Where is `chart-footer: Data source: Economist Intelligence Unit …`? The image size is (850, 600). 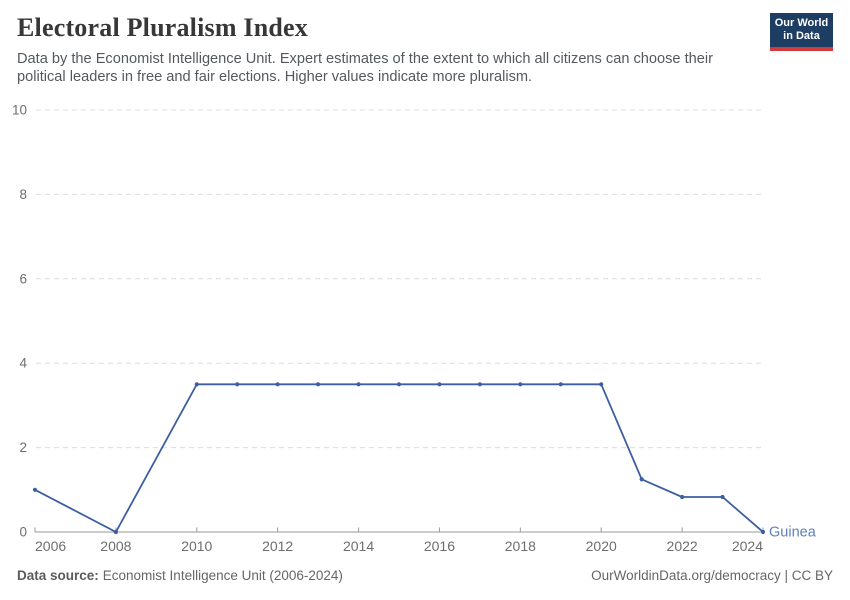
chart-footer: Data source: Economist Intelligence Unit … is located at coordinates (425, 575).